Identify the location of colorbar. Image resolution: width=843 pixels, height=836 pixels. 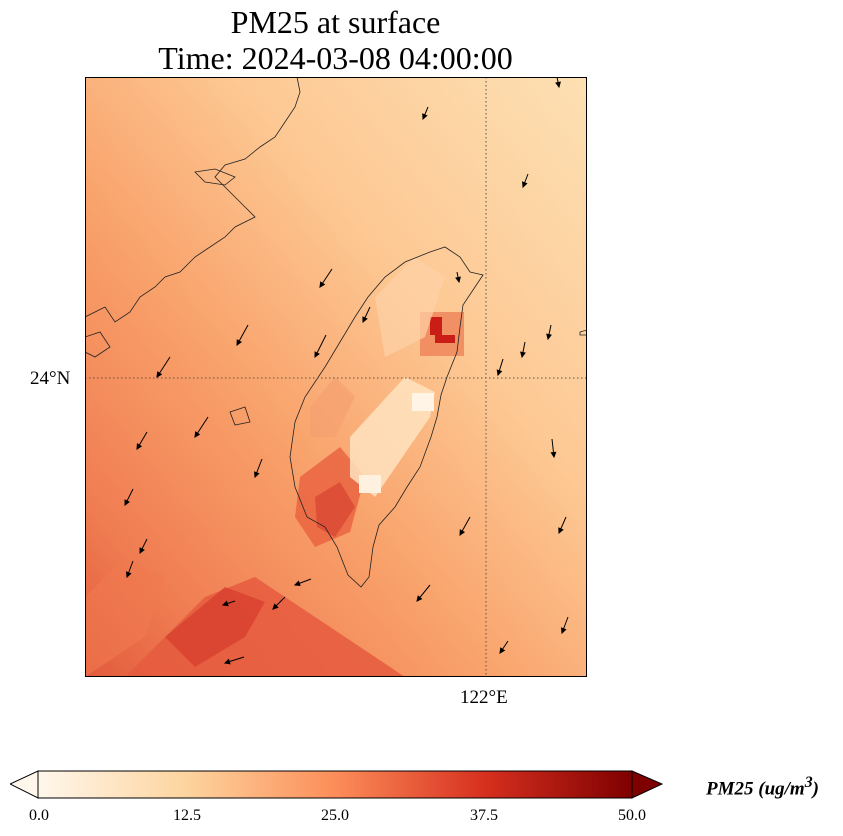
(337, 784).